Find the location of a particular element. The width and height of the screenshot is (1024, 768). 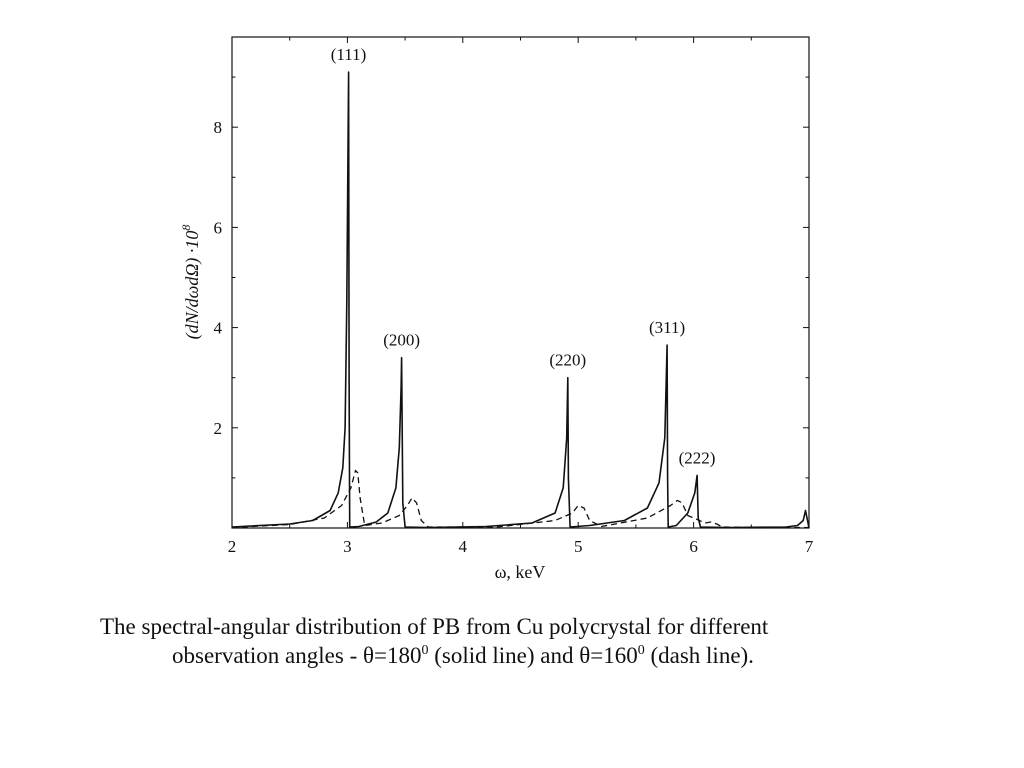

caption-sup-1: 0 is located at coordinates (425, 650).